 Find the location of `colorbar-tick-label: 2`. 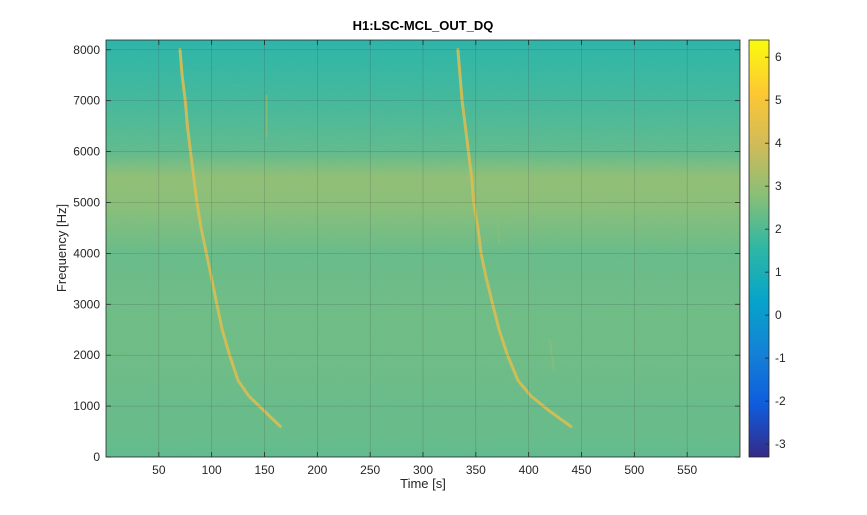

colorbar-tick-label: 2 is located at coordinates (778, 229).